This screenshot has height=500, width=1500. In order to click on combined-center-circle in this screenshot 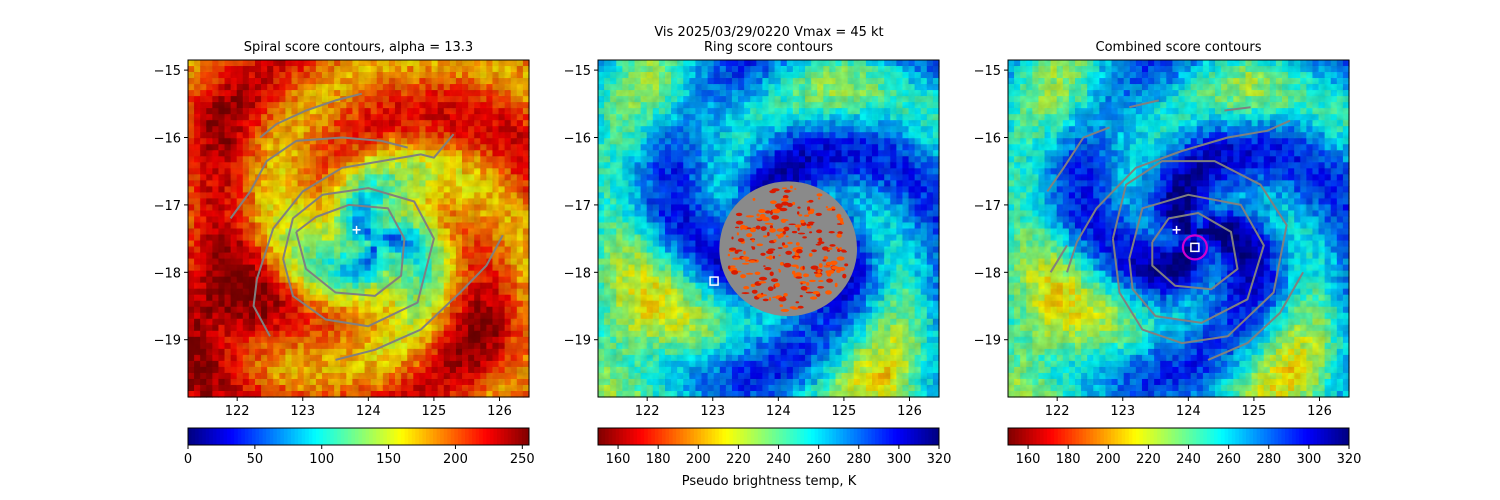, I will do `click(1194, 247)`.